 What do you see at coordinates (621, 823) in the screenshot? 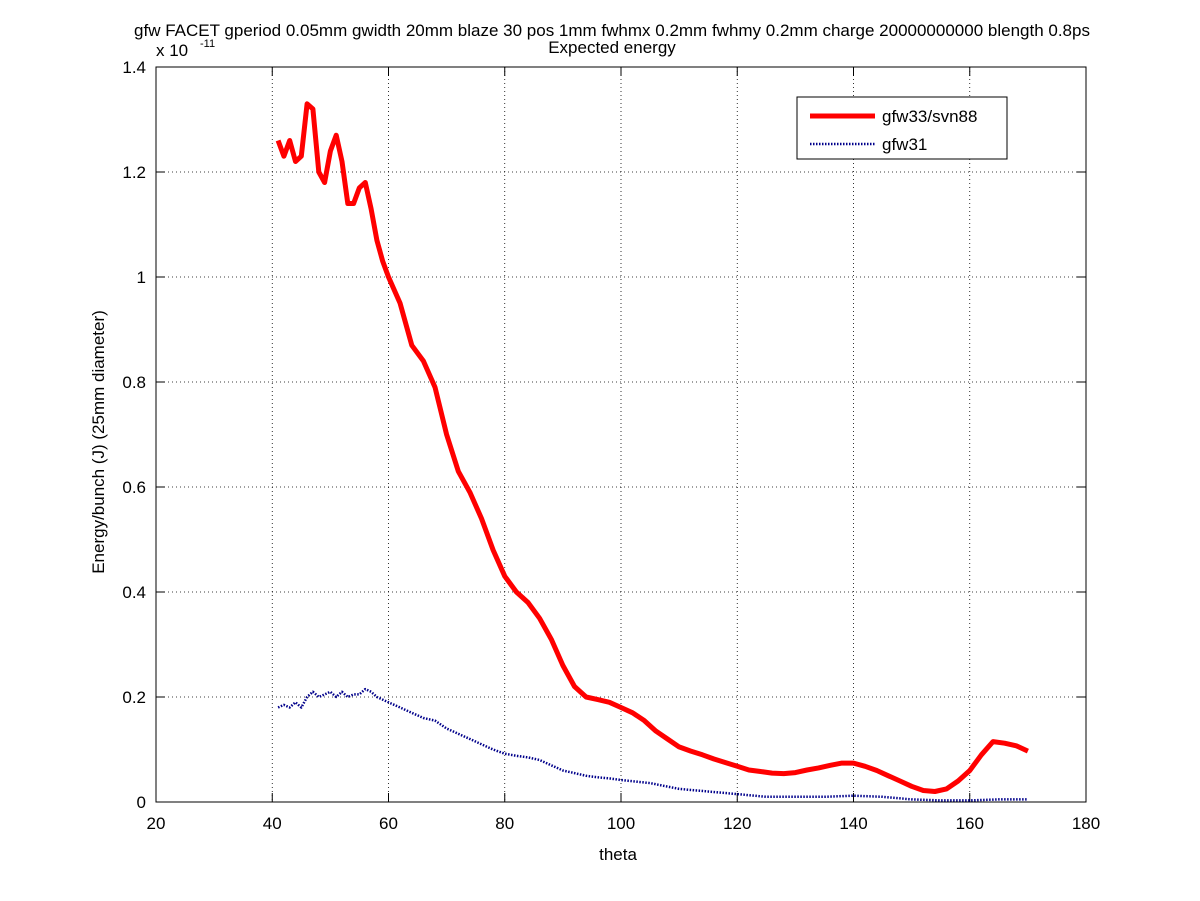
I see `x-tick-label: 100` at bounding box center [621, 823].